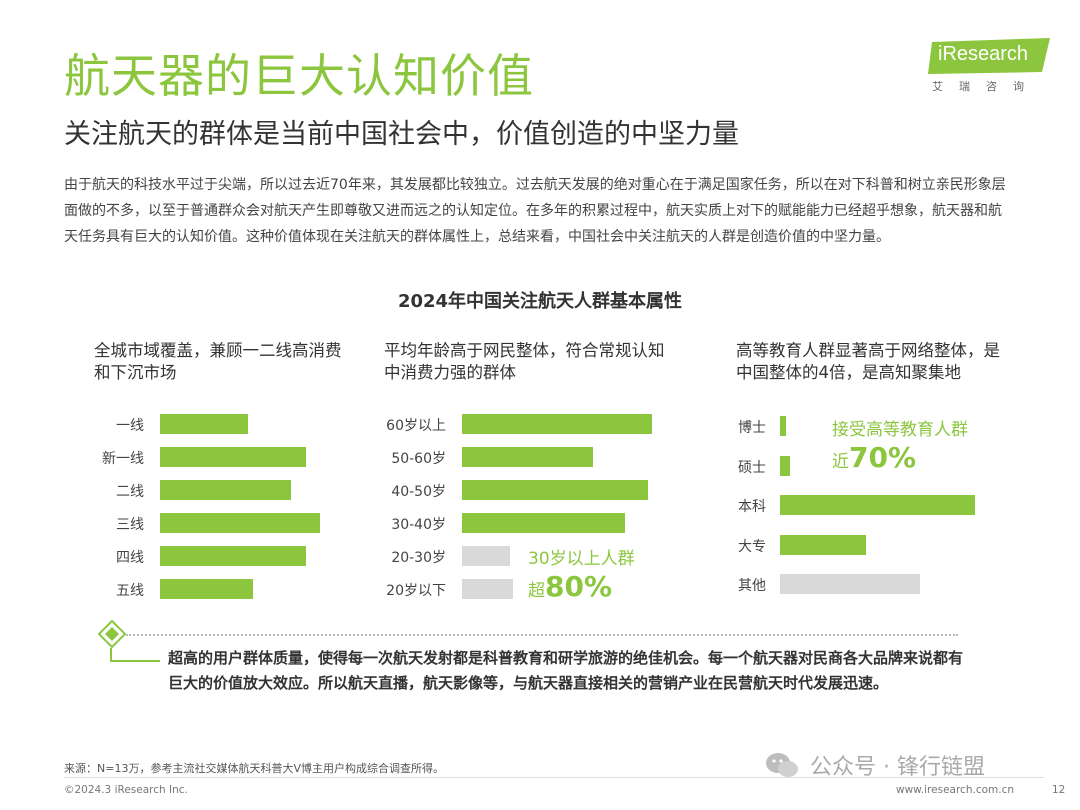 Image resolution: width=1080 pixels, height=810 pixels. What do you see at coordinates (130, 426) in the screenshot?
I see `city-bar-label: 一线` at bounding box center [130, 426].